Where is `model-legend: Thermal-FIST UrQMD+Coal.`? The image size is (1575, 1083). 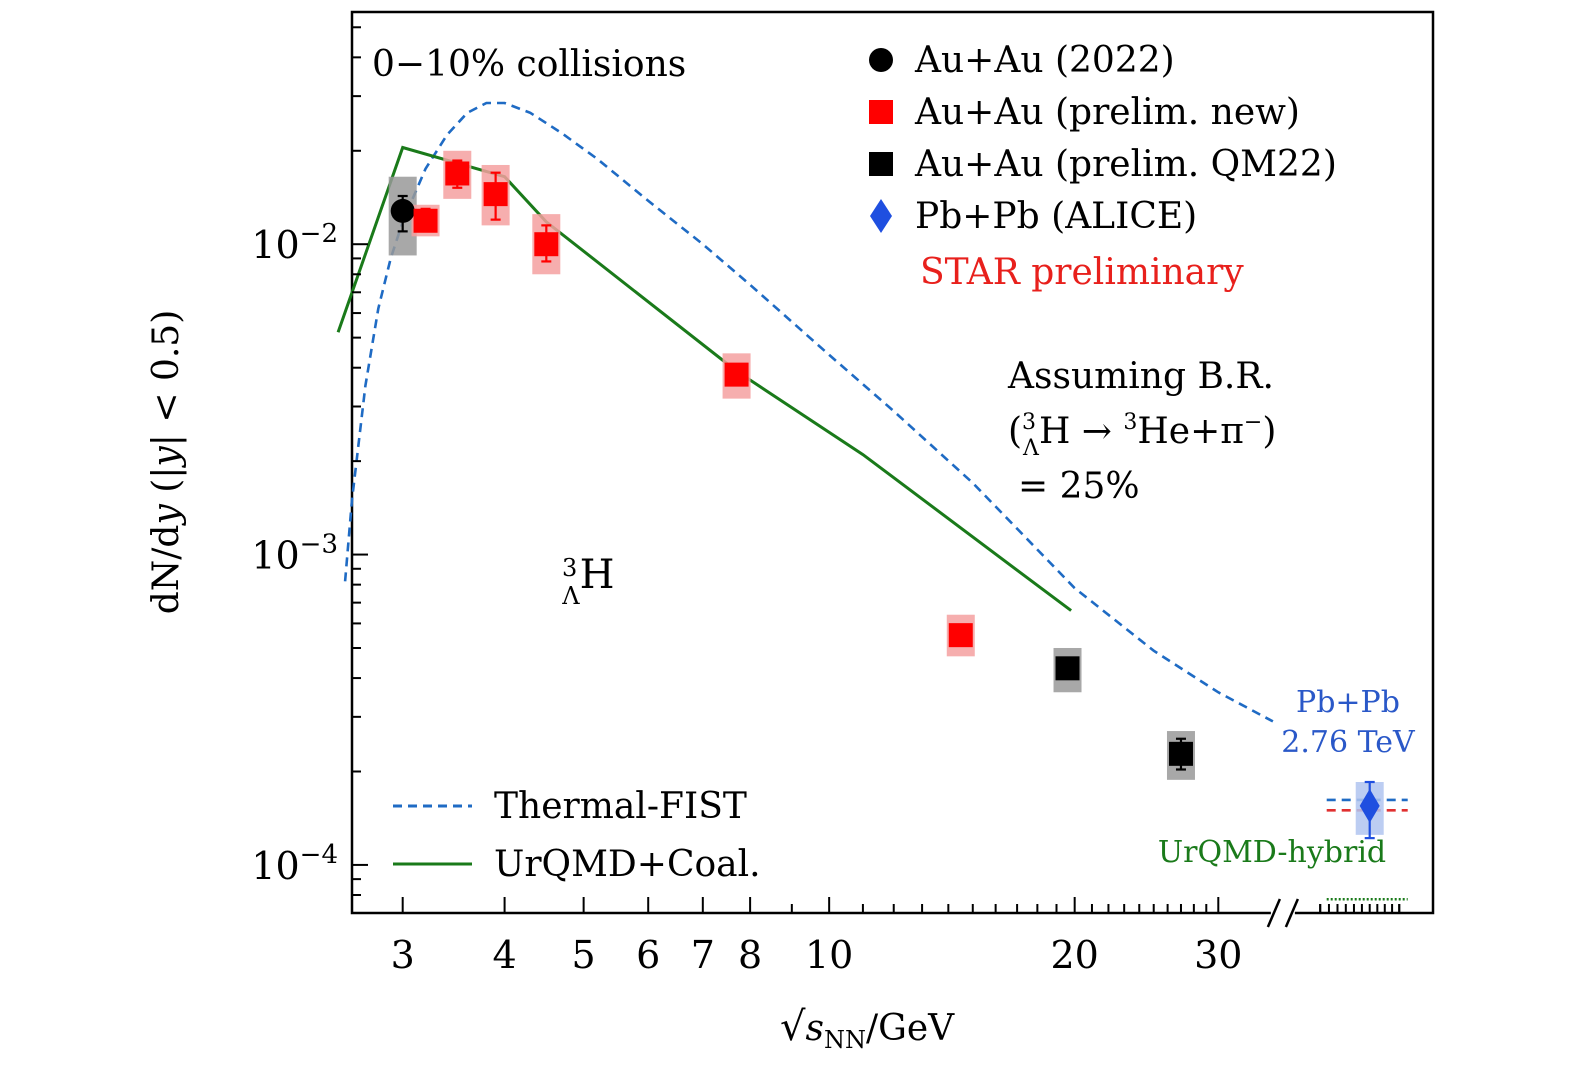
model-legend: Thermal-FIST UrQMD+Coal. is located at coordinates (577, 835).